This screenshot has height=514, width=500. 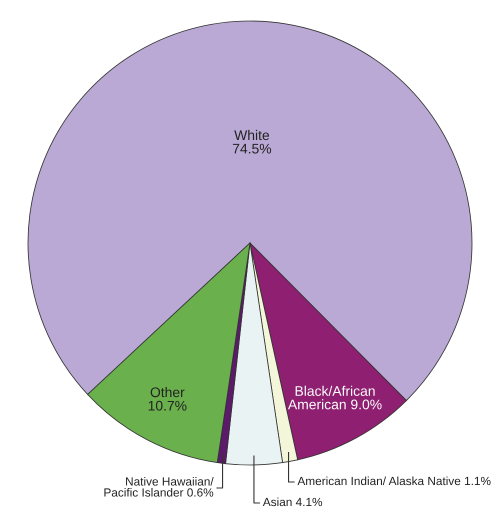 I want to click on data-label: 10.7%, so click(x=167, y=405).